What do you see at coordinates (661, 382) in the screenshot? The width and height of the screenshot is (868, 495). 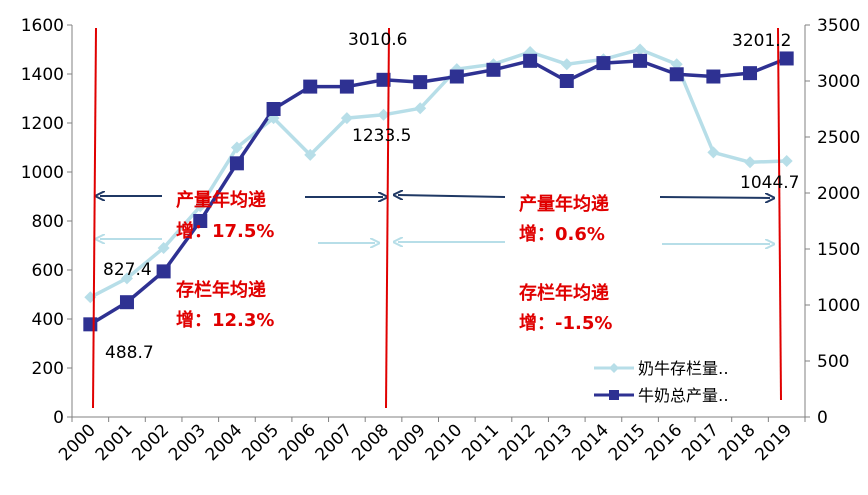 I see `legend: 奶牛存栏量‥ 牛奶总产量‥` at bounding box center [661, 382].